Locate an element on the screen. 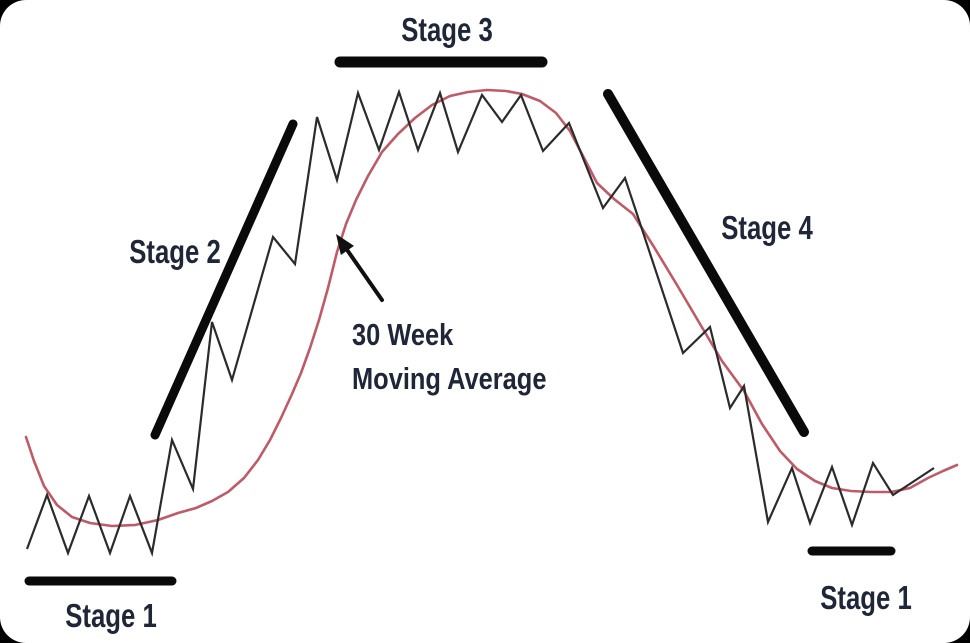  stage2-label: Stage 2 is located at coordinates (175, 251).